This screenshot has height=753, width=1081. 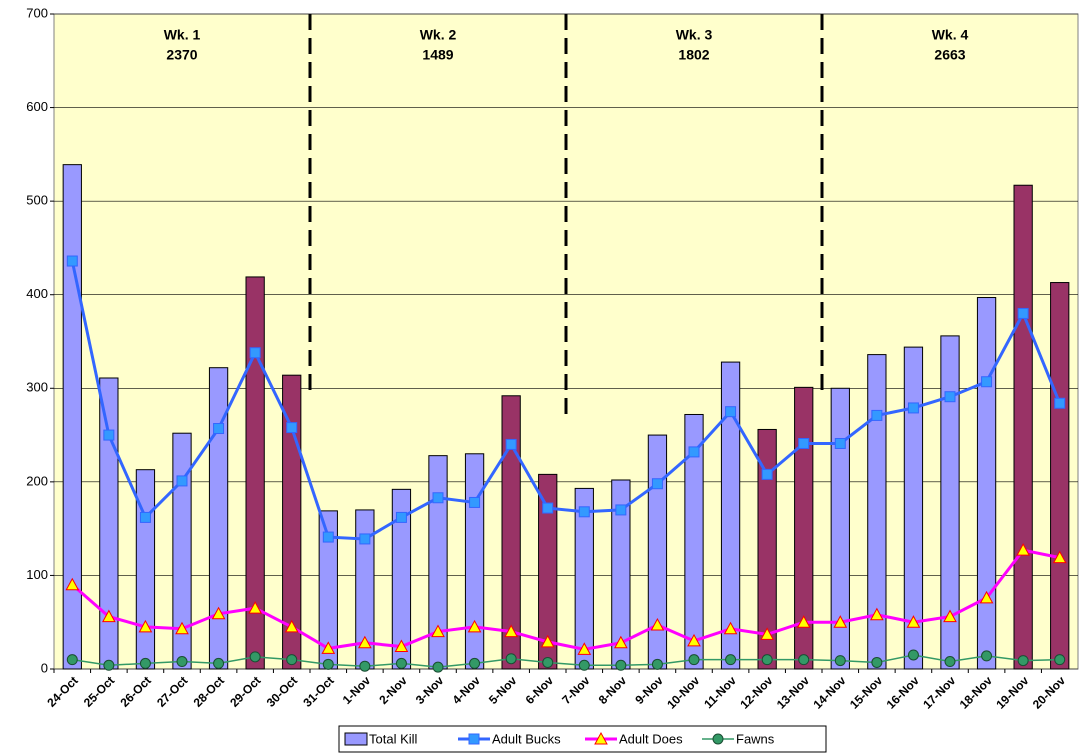 I want to click on y-tick-label: 400, so click(x=37, y=293).